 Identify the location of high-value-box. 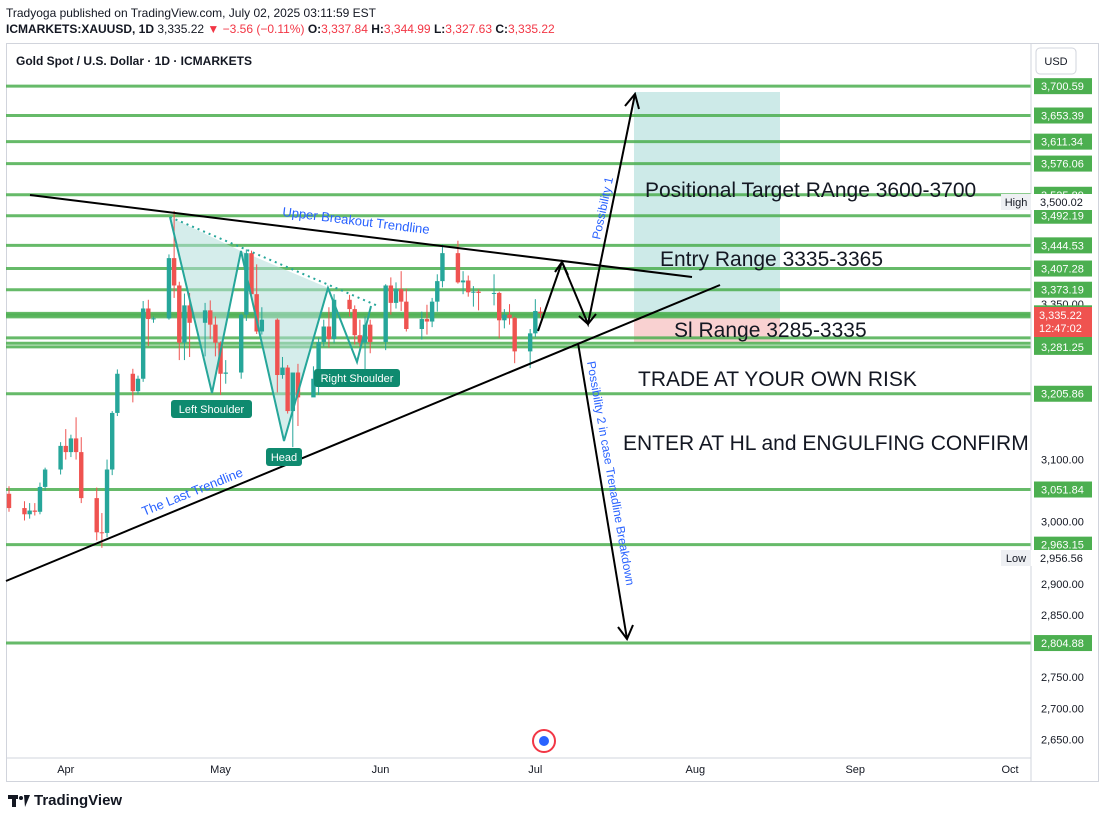
(1062, 202).